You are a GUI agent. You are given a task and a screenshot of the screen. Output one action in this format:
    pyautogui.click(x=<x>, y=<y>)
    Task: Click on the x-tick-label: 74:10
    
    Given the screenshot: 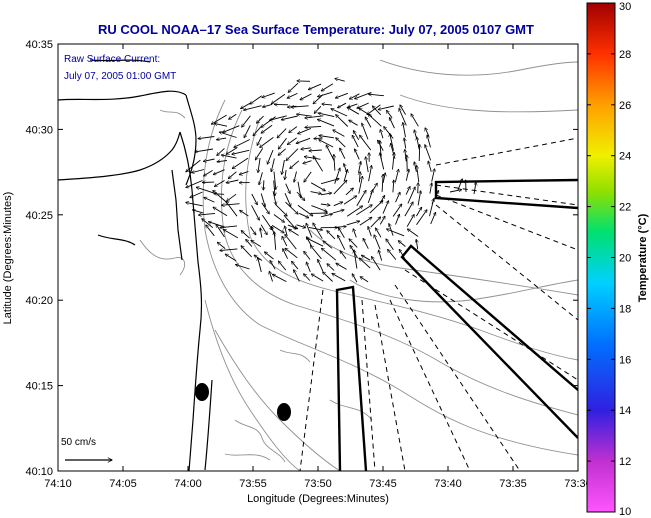 What is the action you would take?
    pyautogui.click(x=58, y=484)
    